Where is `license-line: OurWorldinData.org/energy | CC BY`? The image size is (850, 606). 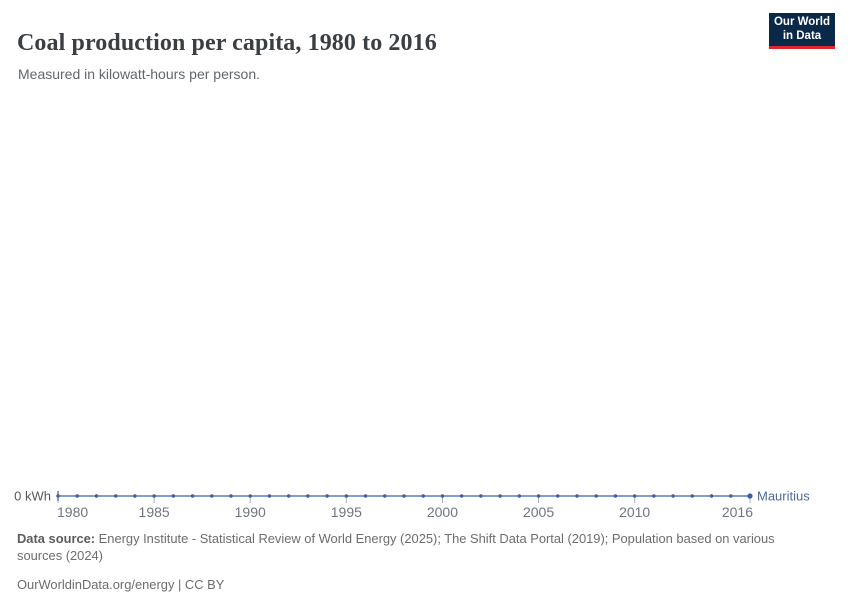 license-line: OurWorldinData.org/energy | CC BY is located at coordinates (121, 584).